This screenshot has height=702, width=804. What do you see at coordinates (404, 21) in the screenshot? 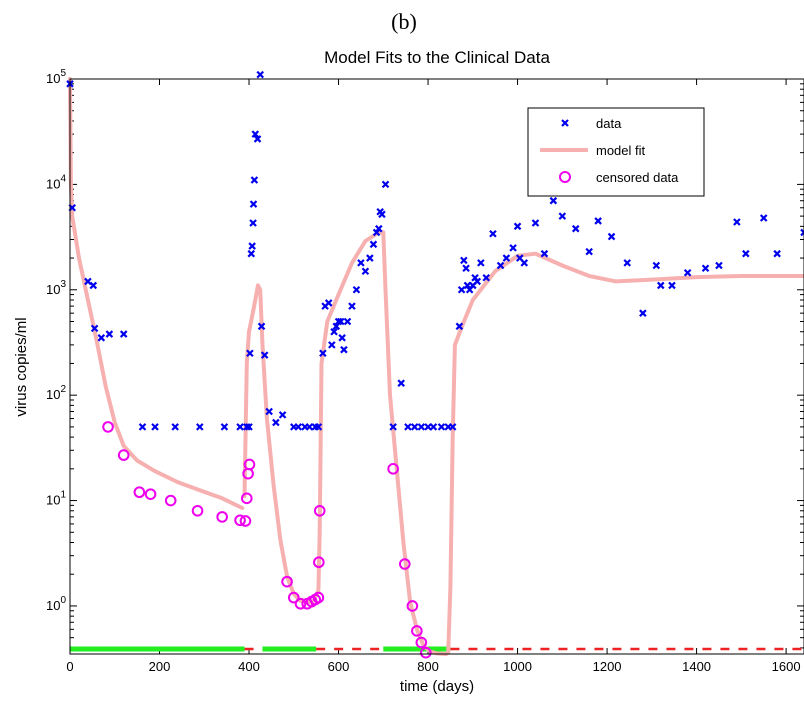
I see `panel-label: (b)` at bounding box center [404, 21].